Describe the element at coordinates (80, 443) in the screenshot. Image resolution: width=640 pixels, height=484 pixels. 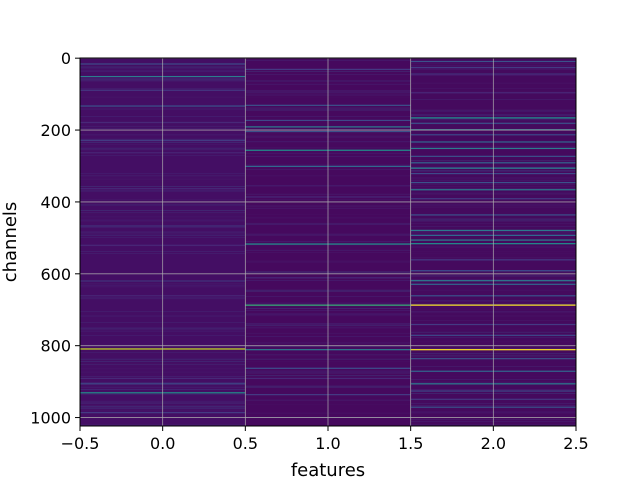
I see `x-tick-label: −0.5` at that location.